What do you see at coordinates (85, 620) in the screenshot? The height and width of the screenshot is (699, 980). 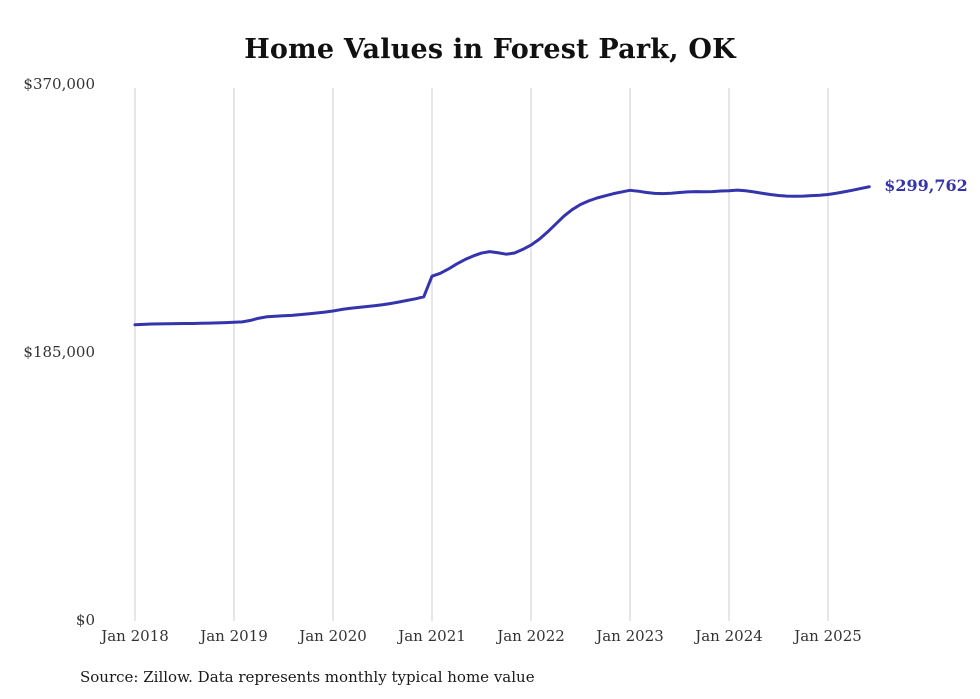 I see `y-axis-tick-label: $0` at bounding box center [85, 620].